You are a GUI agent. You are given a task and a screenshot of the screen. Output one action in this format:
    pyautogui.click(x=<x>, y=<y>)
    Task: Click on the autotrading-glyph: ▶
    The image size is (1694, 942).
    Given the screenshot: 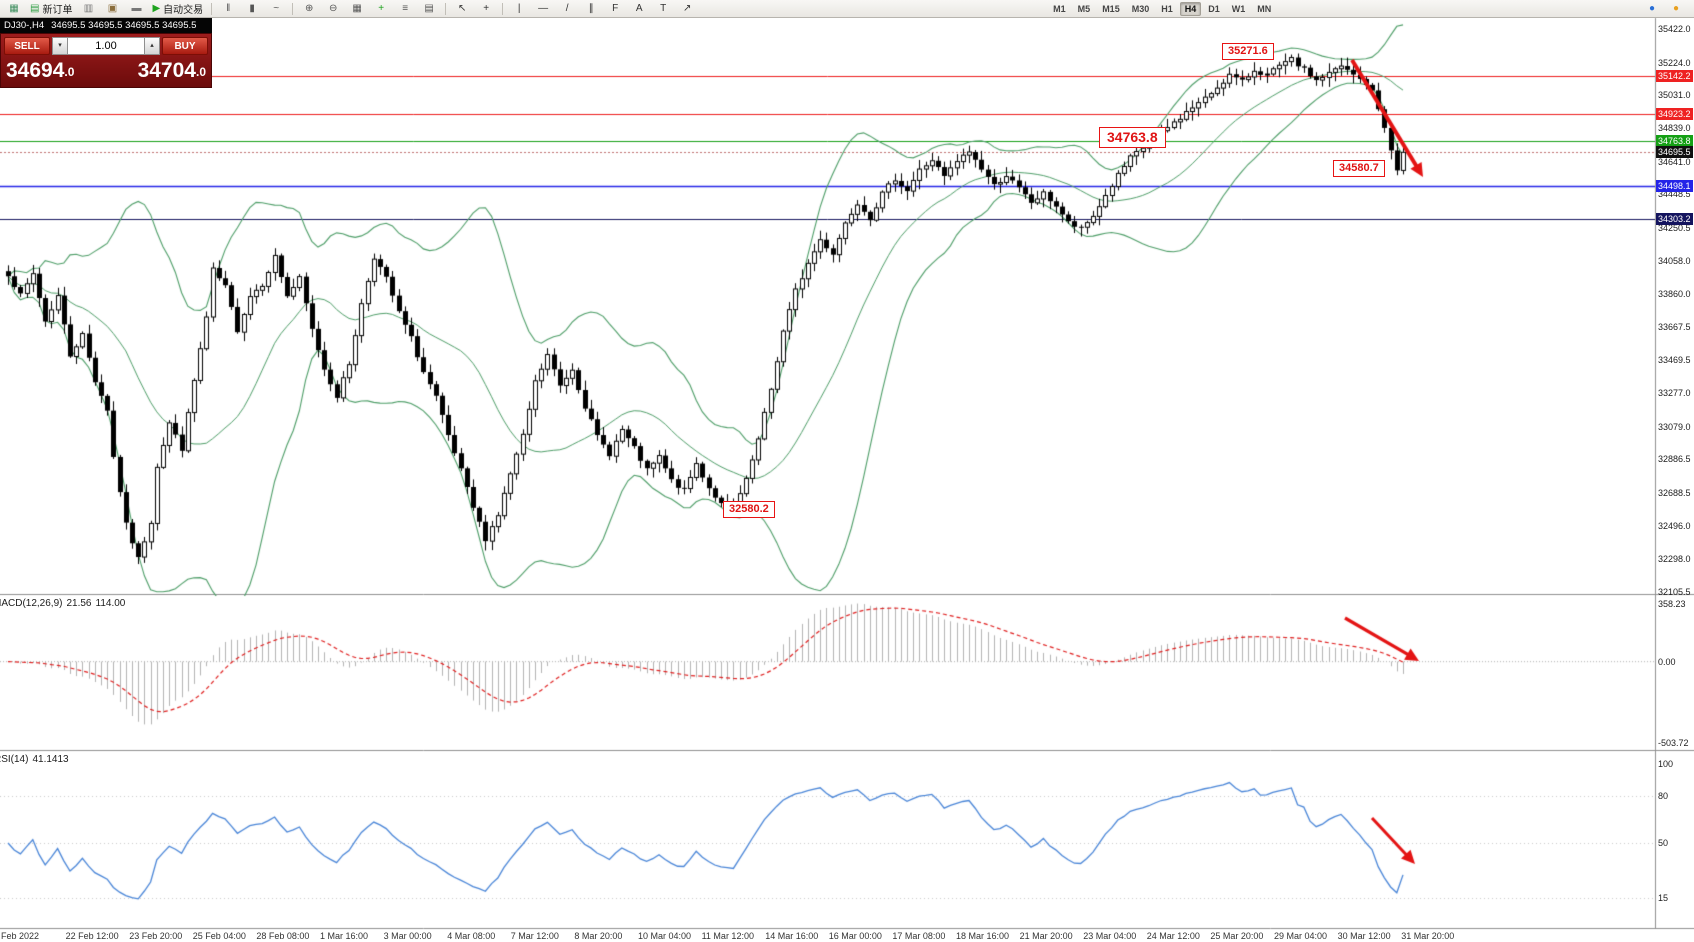 What is the action you would take?
    pyautogui.click(x=156, y=8)
    